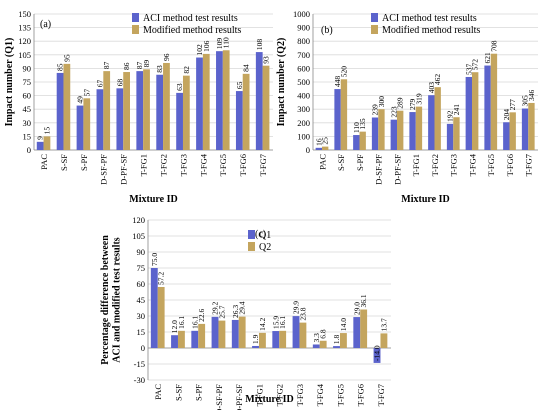  What do you see at coordinates (362, 124) in the screenshot?
I see `data-label: 135` at bounding box center [362, 124].